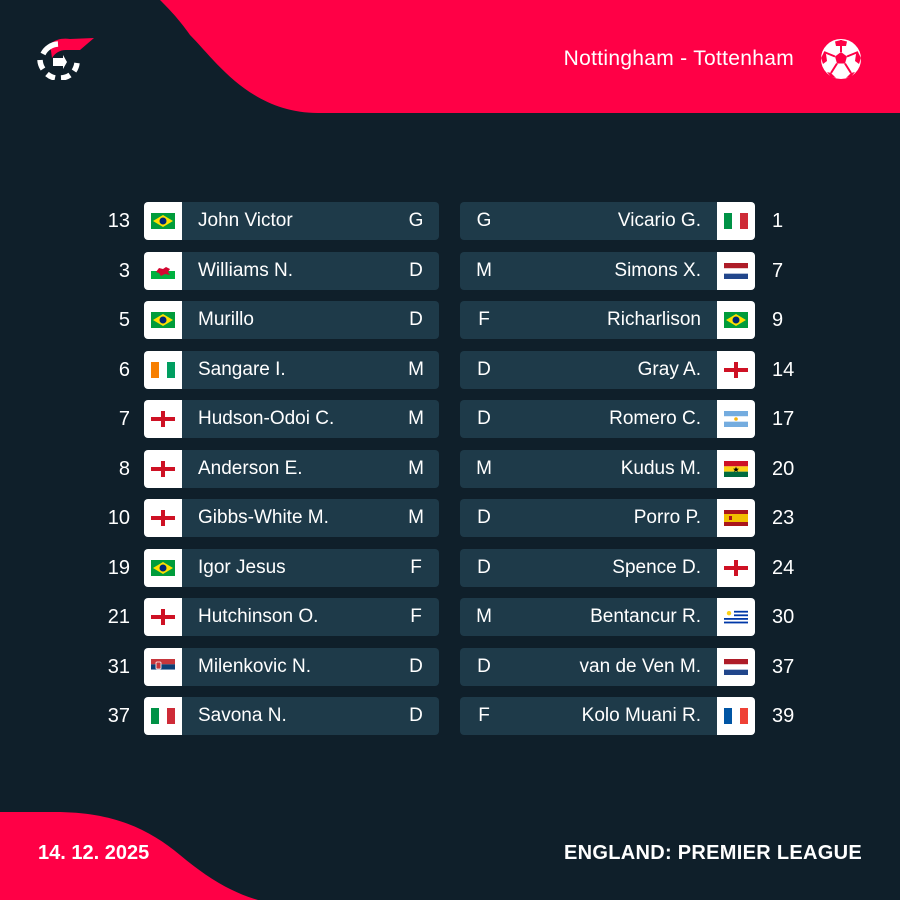  Describe the element at coordinates (291, 270) in the screenshot. I see `home-player-card: Williams N. D` at that location.